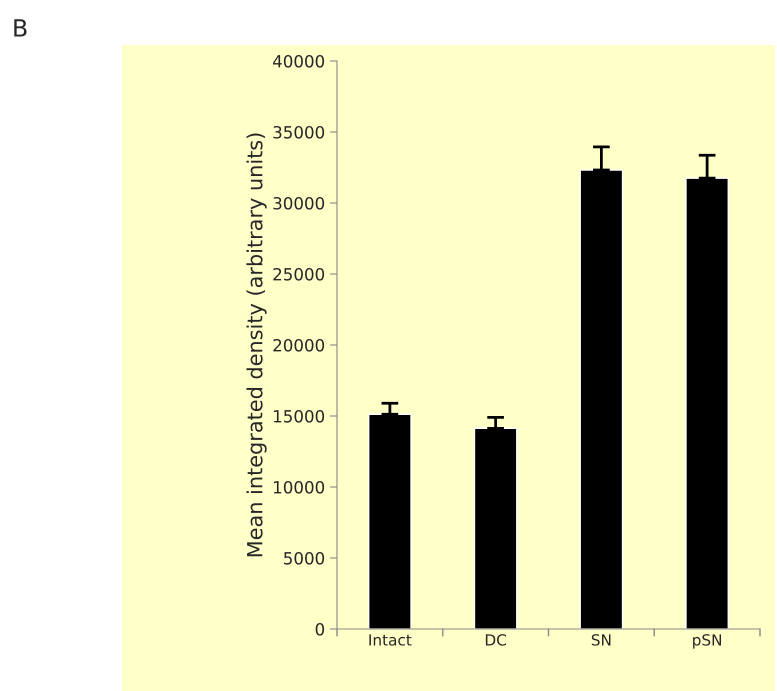  Describe the element at coordinates (390, 640) in the screenshot. I see `x-tick-label: Intact` at that location.